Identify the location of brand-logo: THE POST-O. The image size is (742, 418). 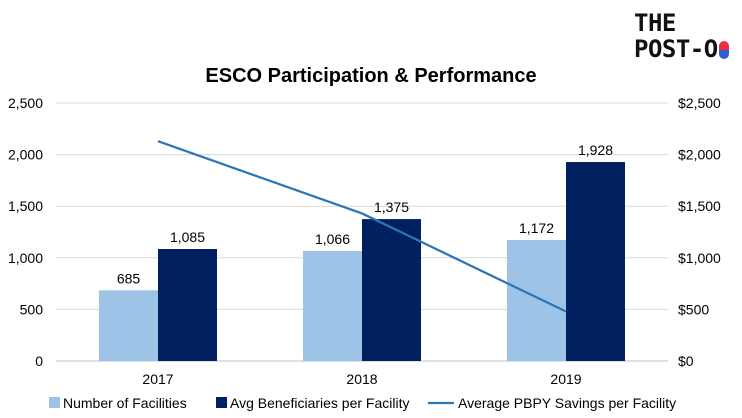
(684, 36).